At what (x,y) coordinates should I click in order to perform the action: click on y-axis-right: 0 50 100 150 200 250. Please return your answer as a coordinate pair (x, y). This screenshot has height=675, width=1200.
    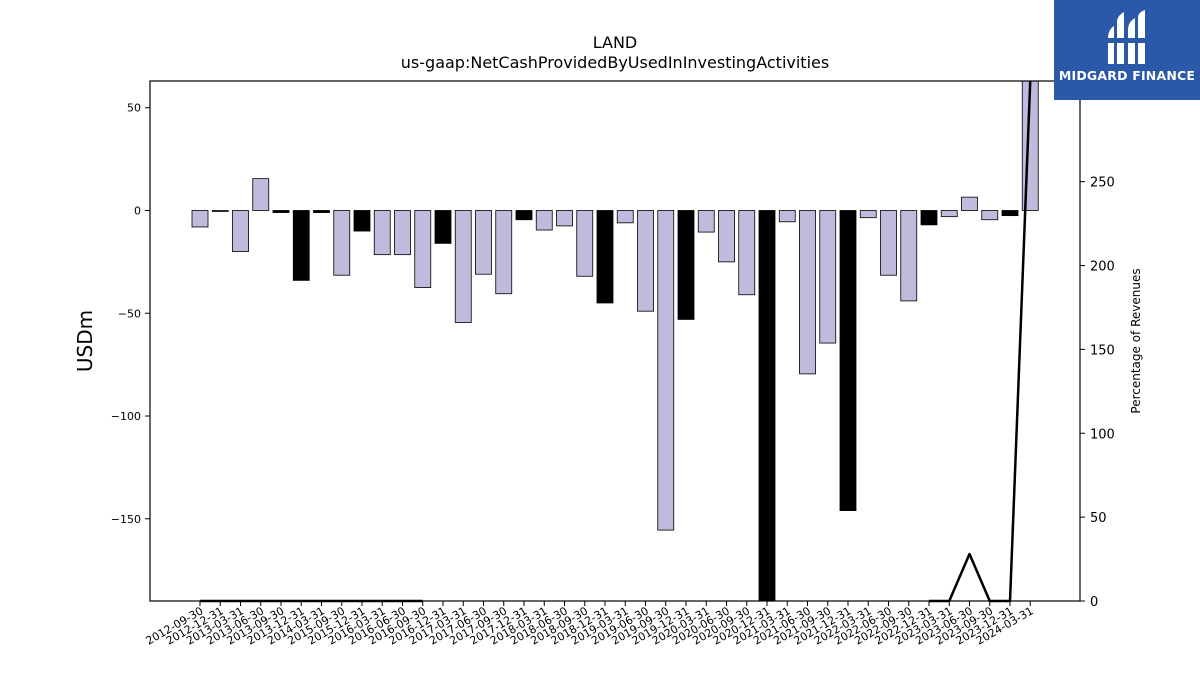
    Looking at the image, I should click on (1097, 393).